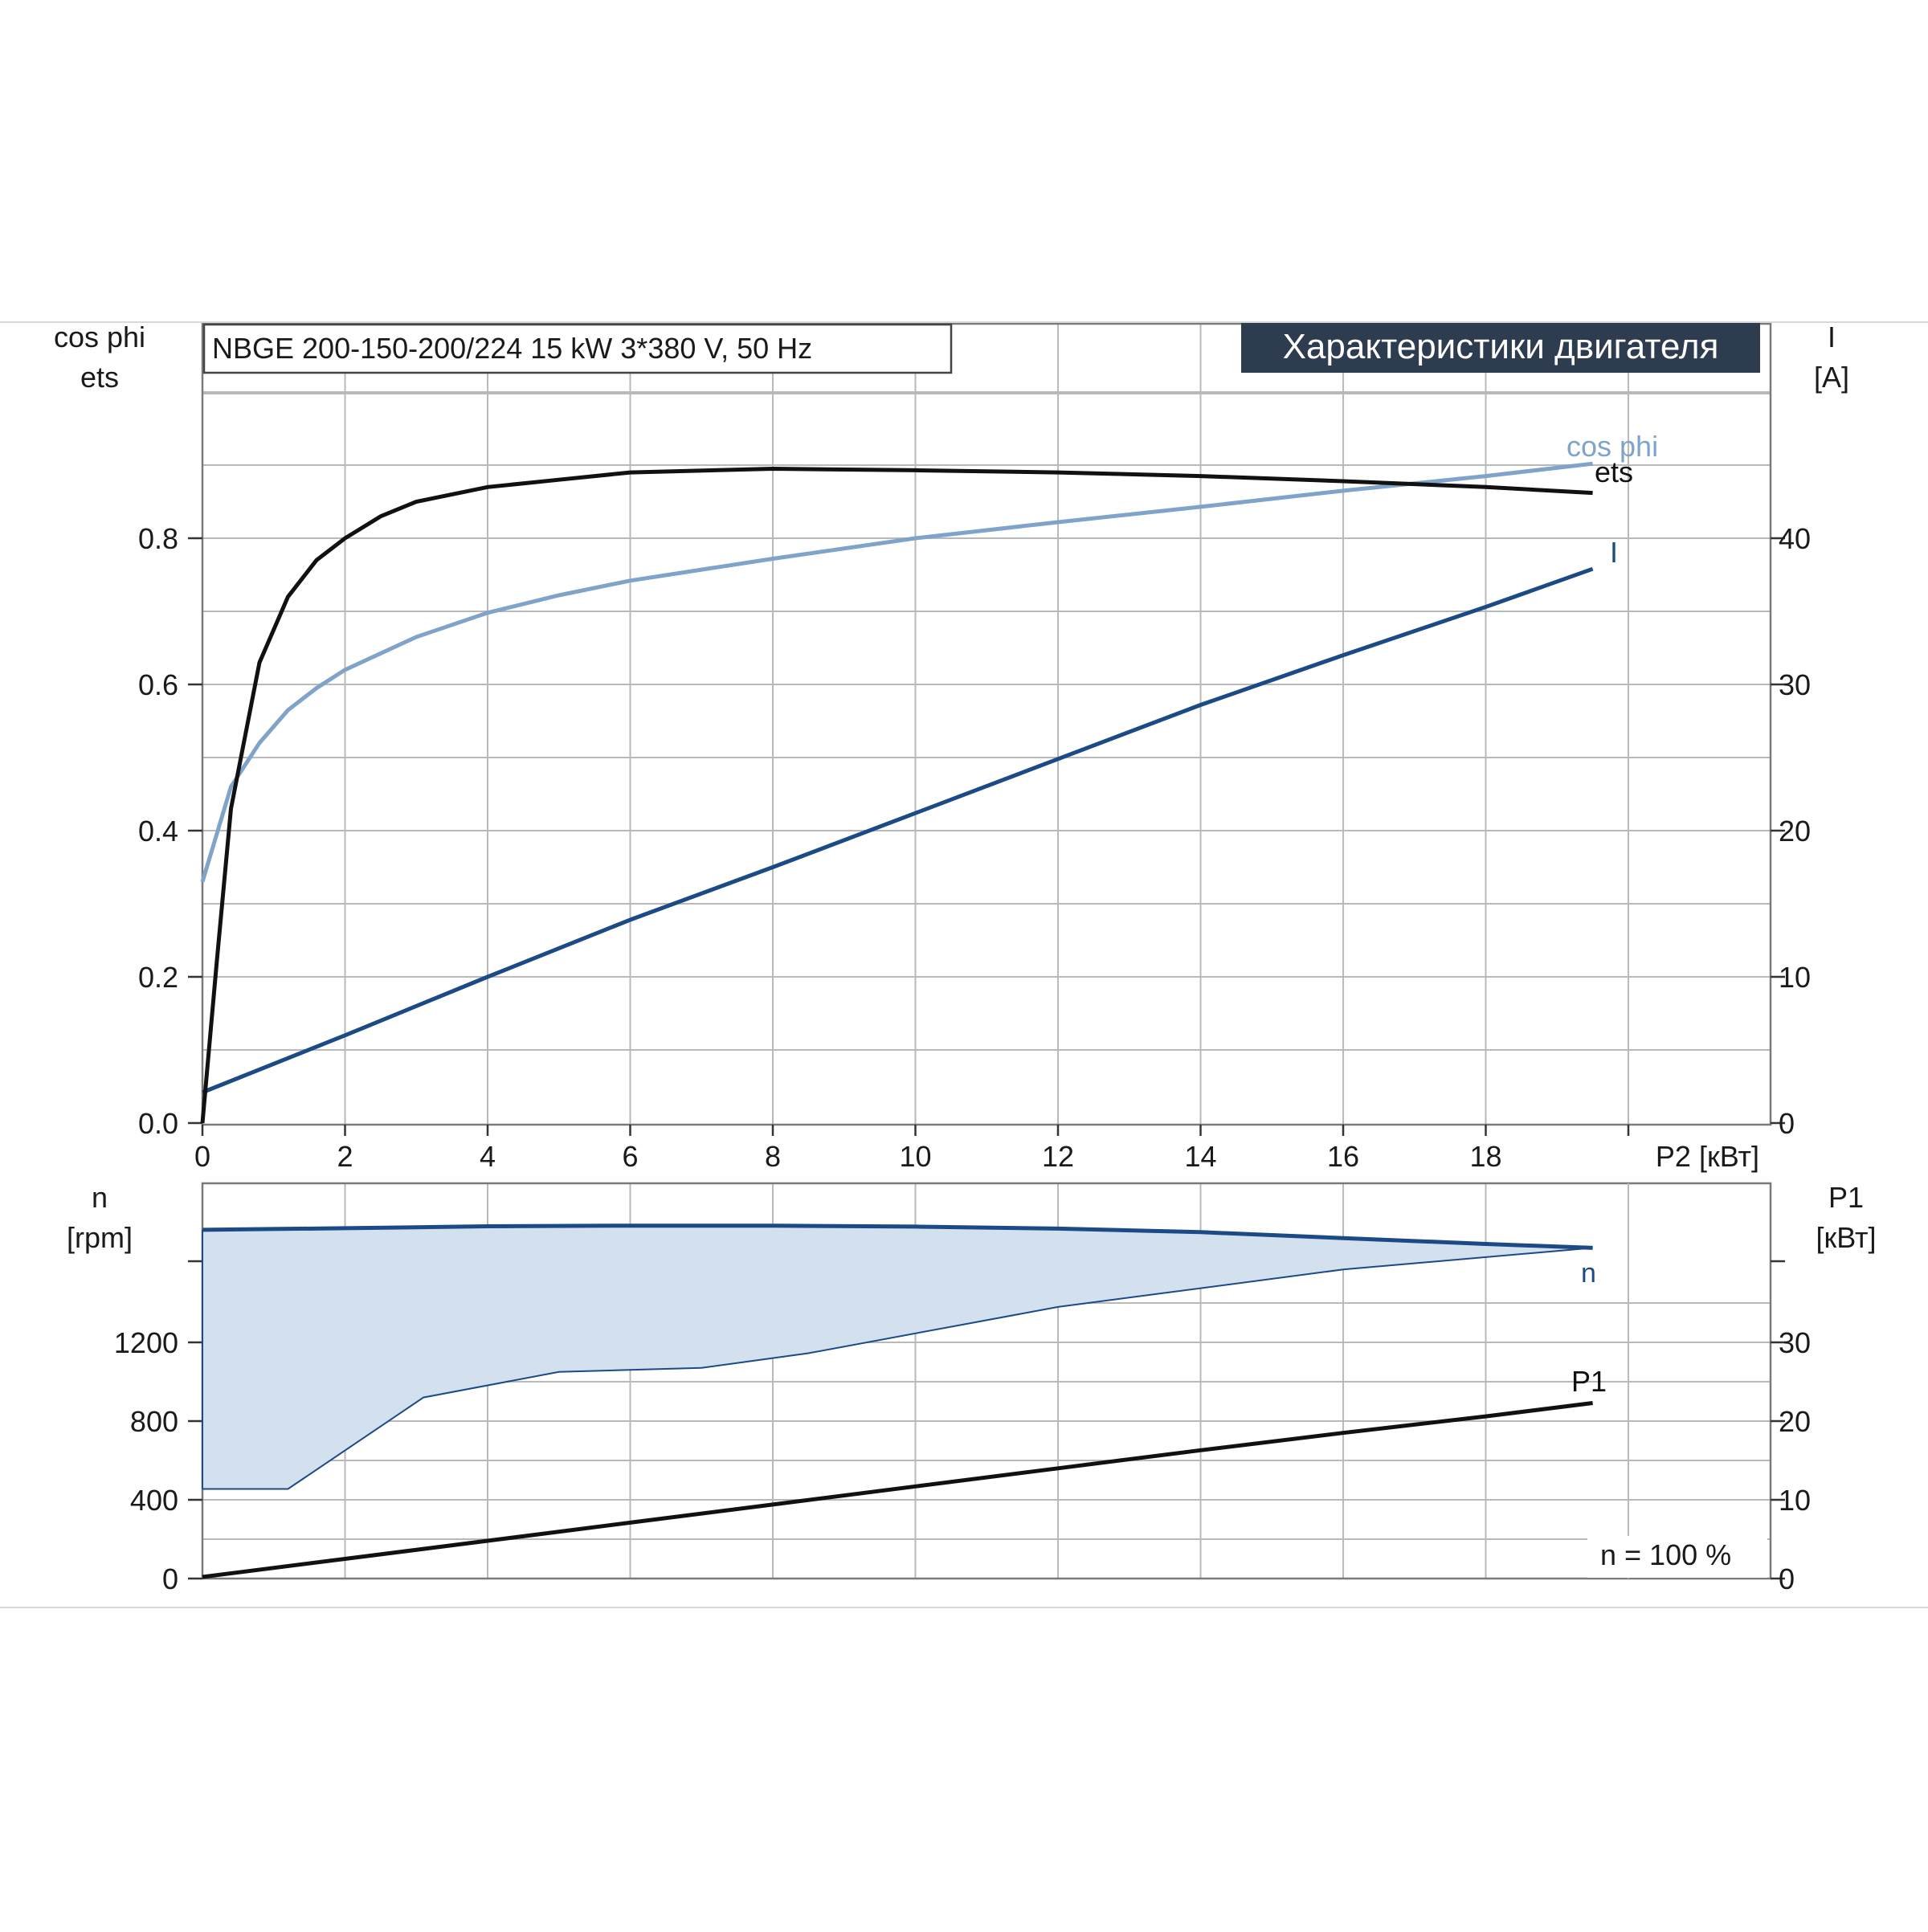 The image size is (1928, 1932). Describe the element at coordinates (1795, 977) in the screenshot. I see `right-tick-label: 10` at that location.